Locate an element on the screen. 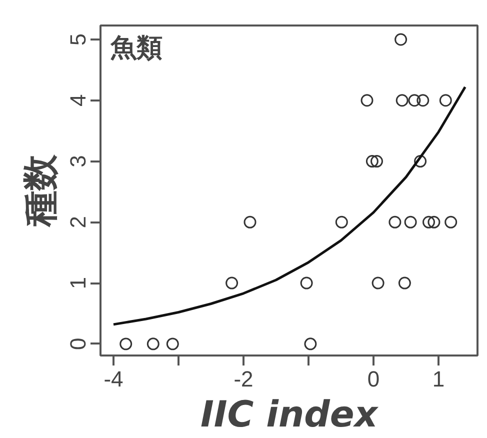 The width and height of the screenshot is (487, 438). x-tick-label: -4 is located at coordinates (114, 379).